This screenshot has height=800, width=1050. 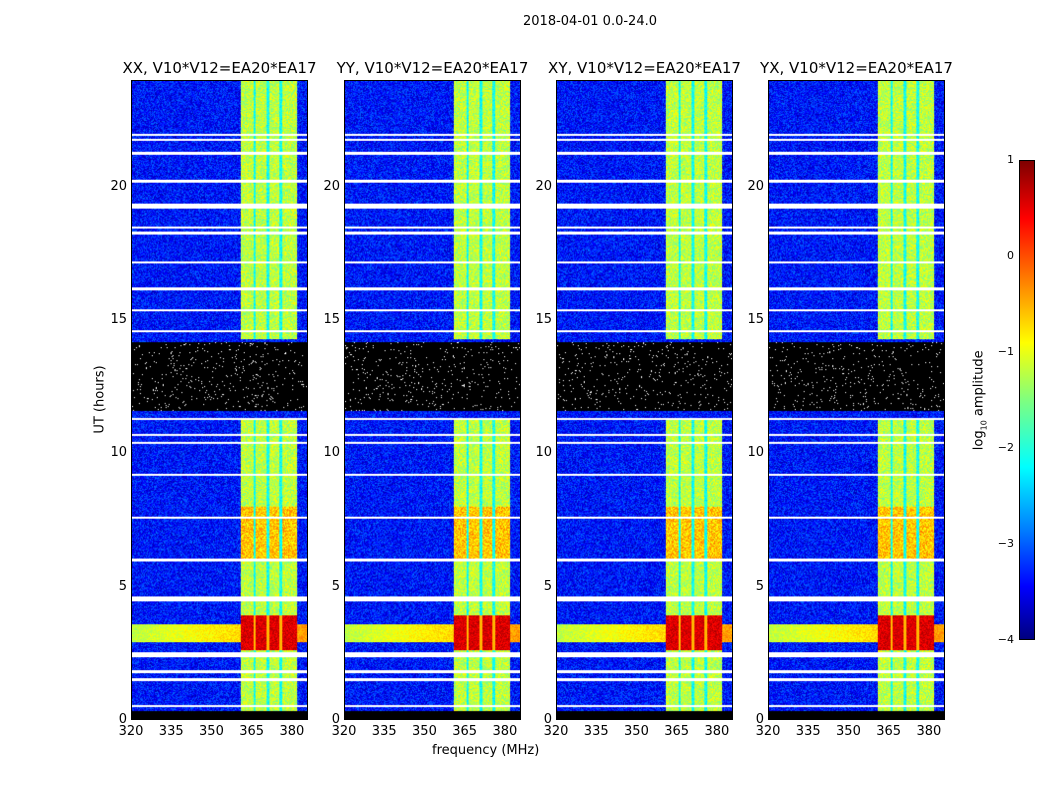 What do you see at coordinates (219, 68) in the screenshot?
I see `panel-title: XX, V10*V12=EA20*EA17` at bounding box center [219, 68].